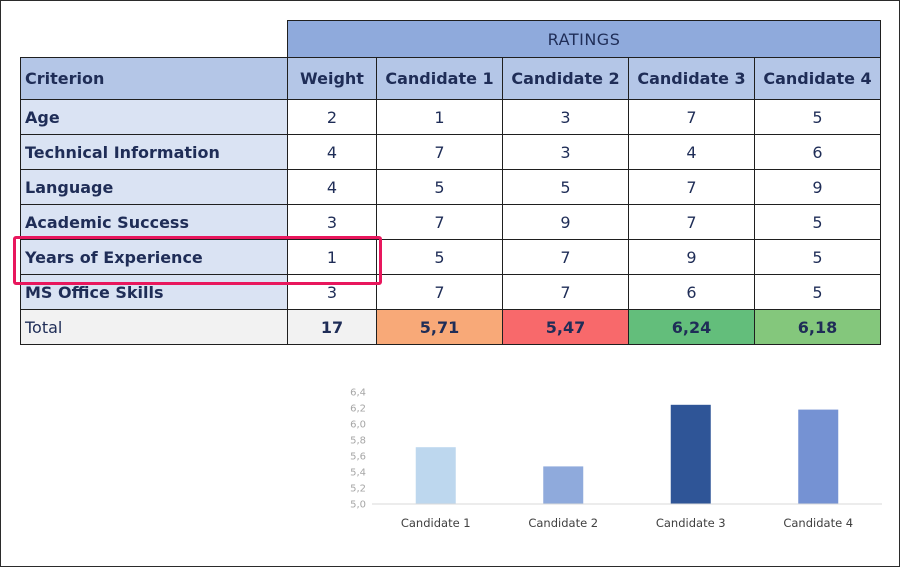 This screenshot has height=567, width=900. Describe the element at coordinates (358, 457) in the screenshot. I see `y-tick-label: 5,6` at that location.